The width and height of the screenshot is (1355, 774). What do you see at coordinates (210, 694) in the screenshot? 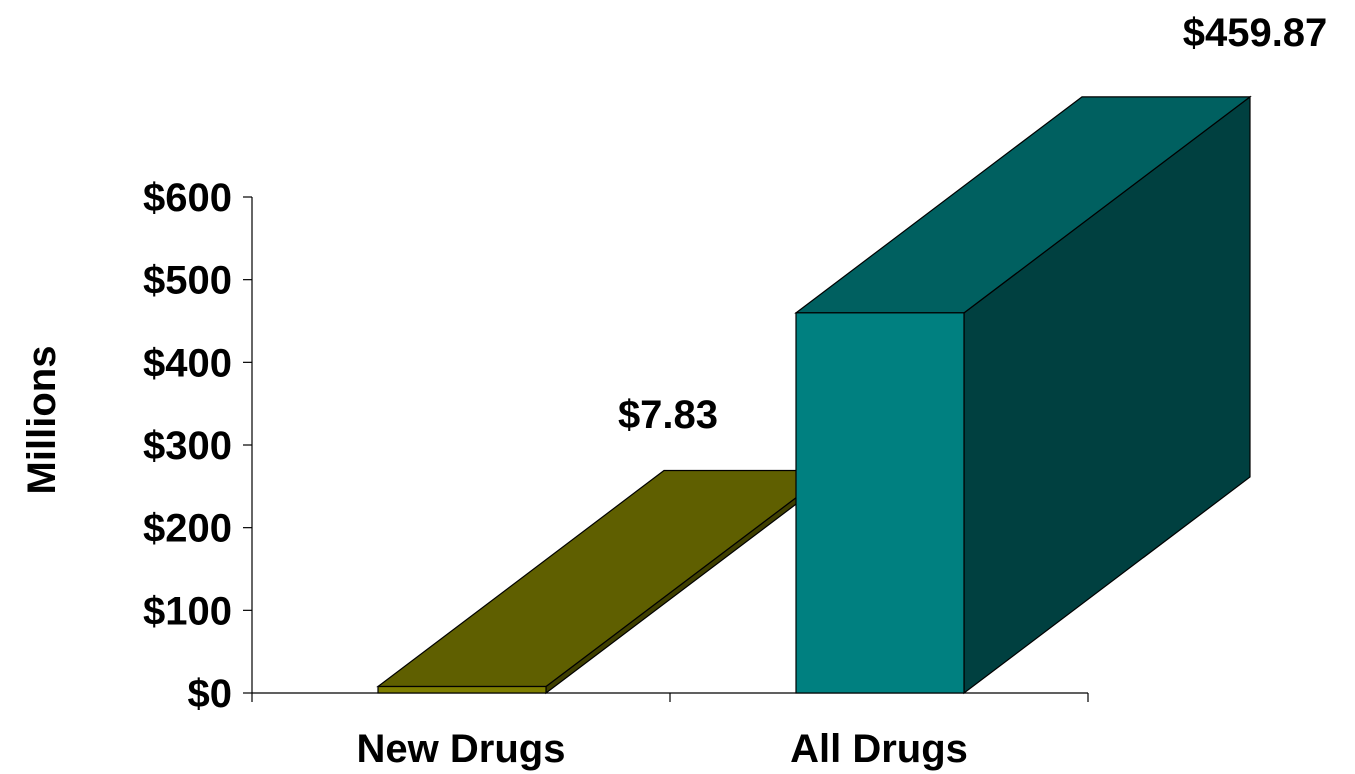
I see `y-tick-label: $0` at bounding box center [210, 694].